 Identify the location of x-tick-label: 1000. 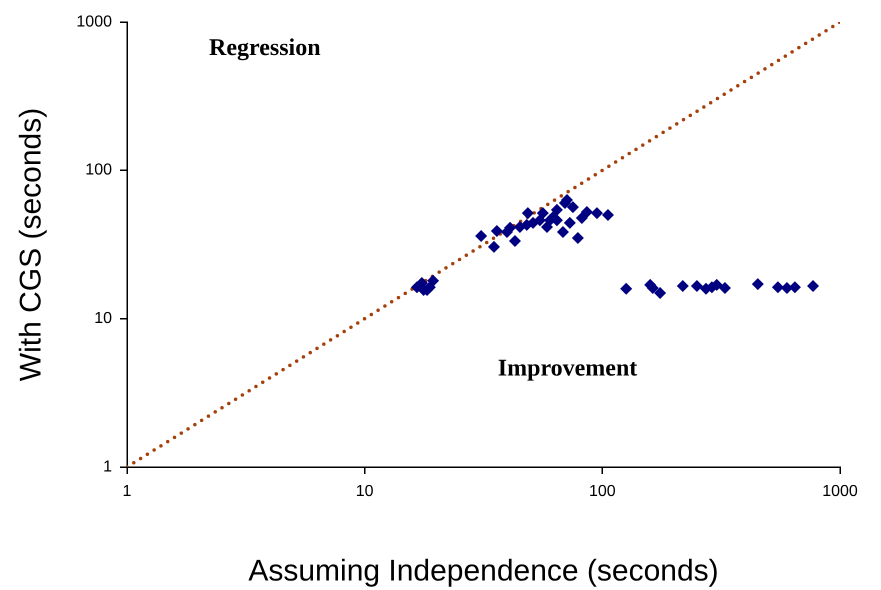
(840, 491).